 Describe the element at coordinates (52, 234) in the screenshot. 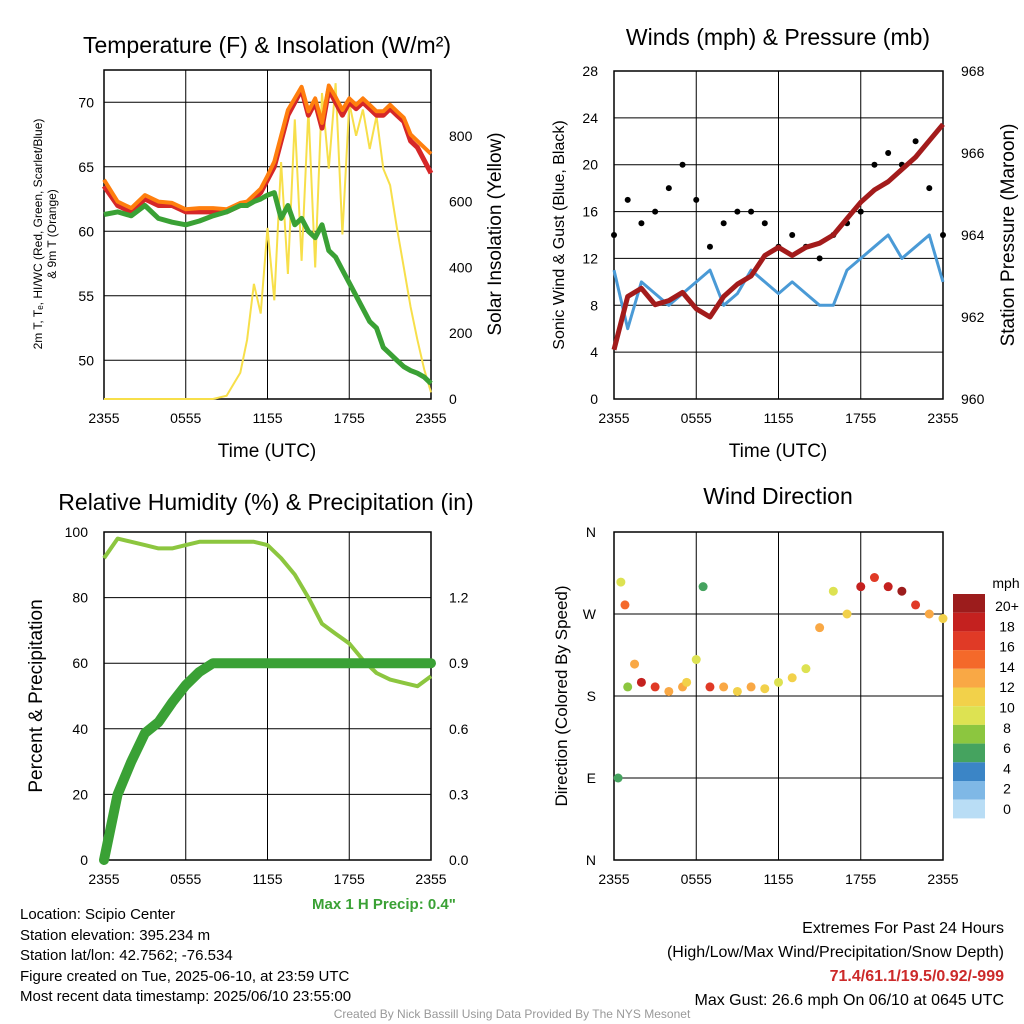

I see `temperature-ylabel-left-2: & 9m T (Orange)` at that location.